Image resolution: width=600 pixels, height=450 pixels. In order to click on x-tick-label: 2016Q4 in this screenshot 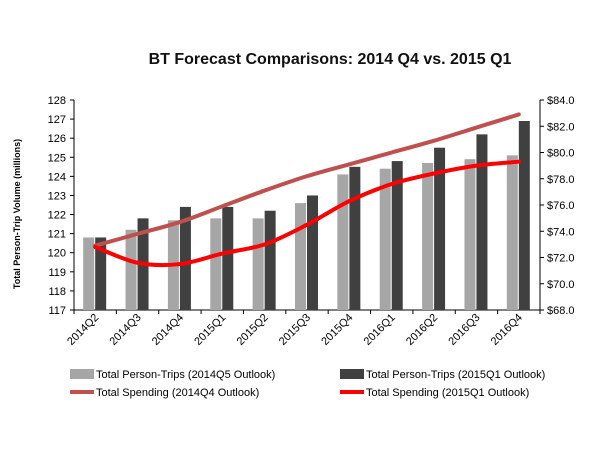, I will do `click(507, 330)`.